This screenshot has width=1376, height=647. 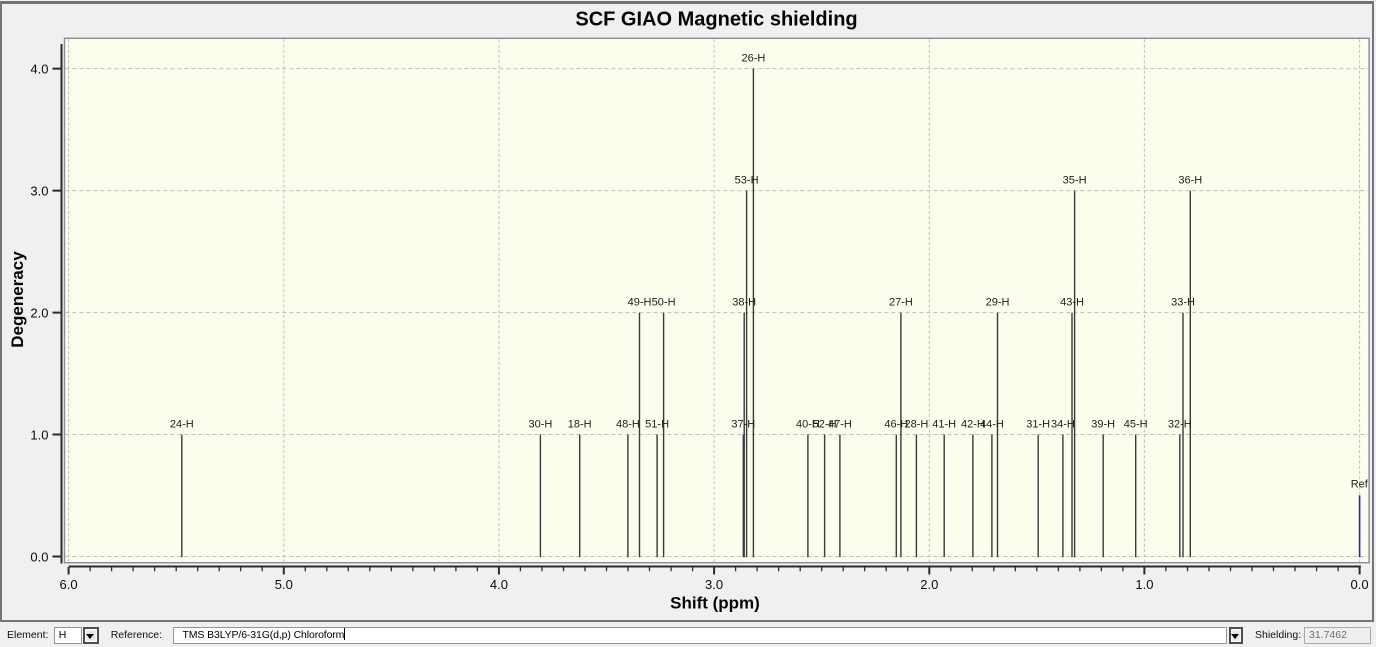 What do you see at coordinates (664, 302) in the screenshot?
I see `svg-text: 50-H` at bounding box center [664, 302].